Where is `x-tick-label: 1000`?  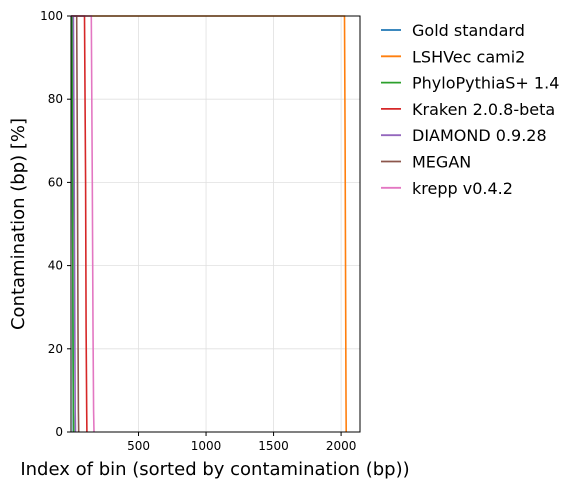 x-tick-label: 1000 is located at coordinates (206, 446).